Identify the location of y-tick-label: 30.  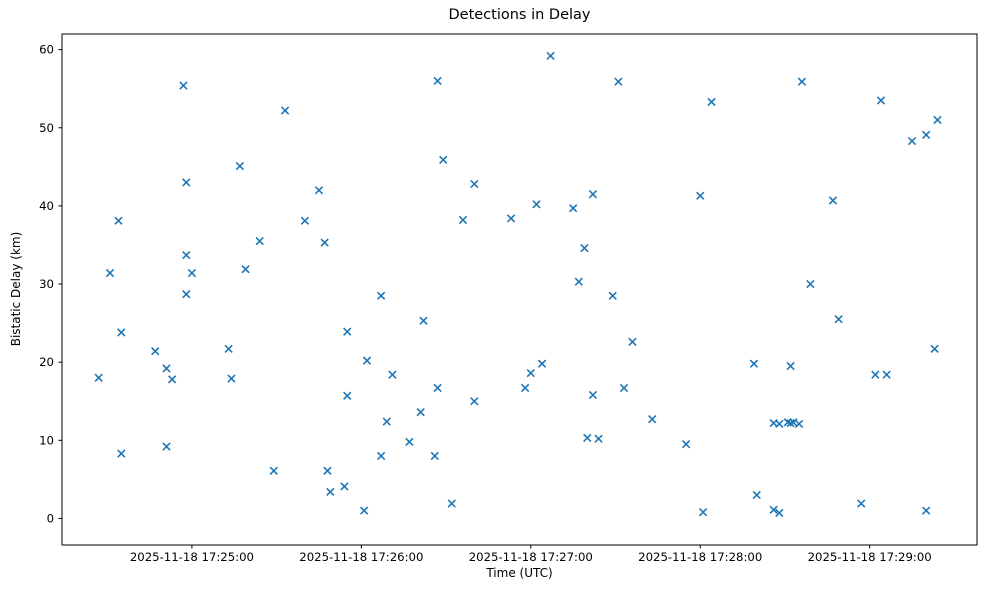
(46, 284).